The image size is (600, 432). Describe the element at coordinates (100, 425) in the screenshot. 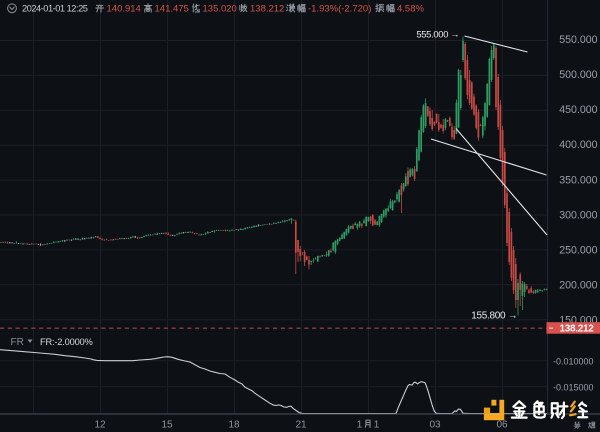

I see `svg-text: 12` at that location.